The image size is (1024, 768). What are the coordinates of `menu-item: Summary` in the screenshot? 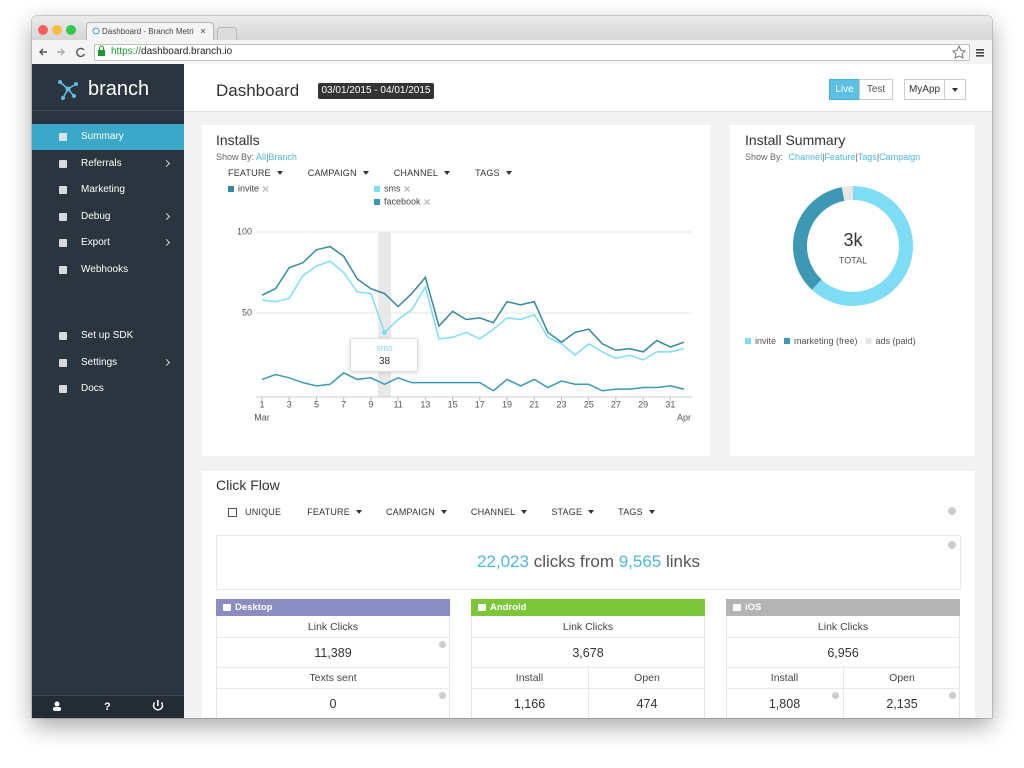 It's located at (108, 137).